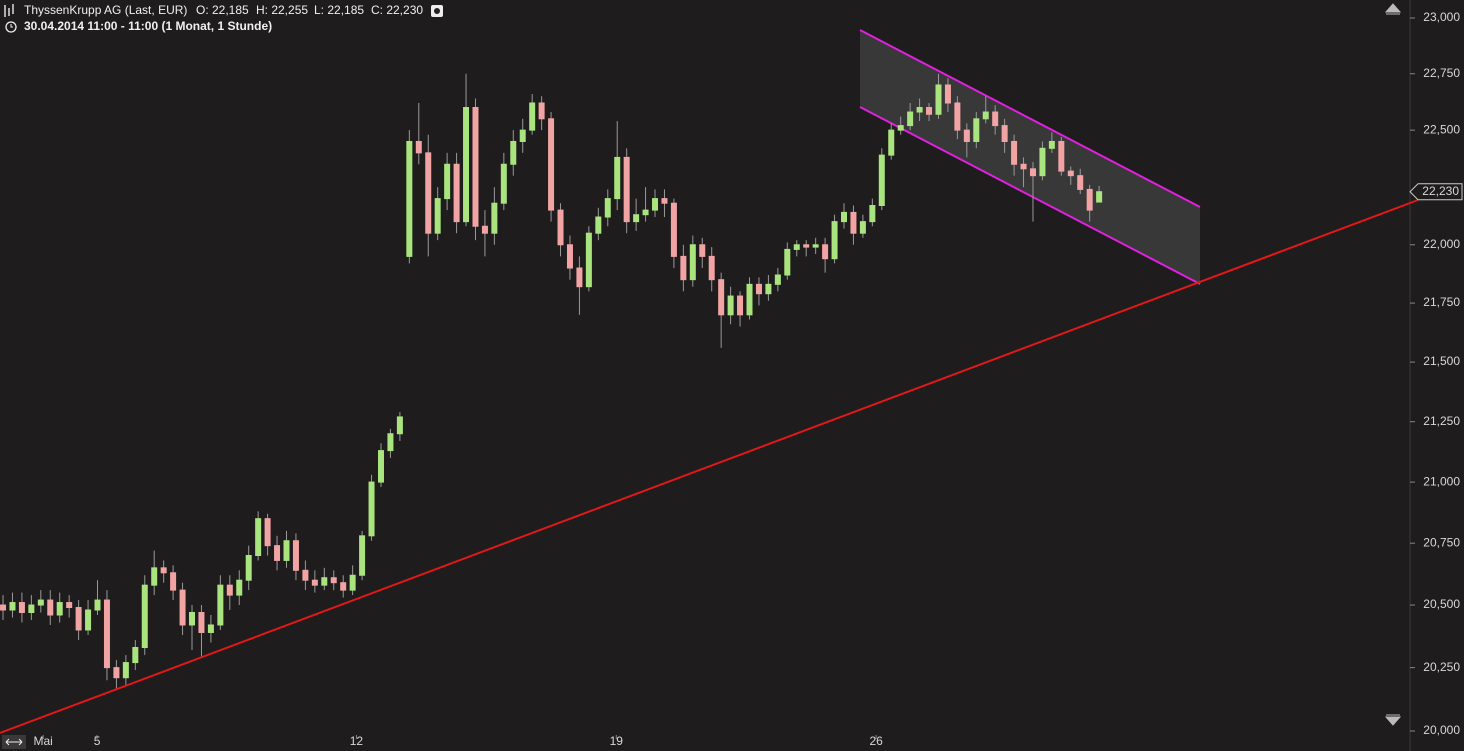  I want to click on y-tick-label: 20,500, so click(1441, 604).